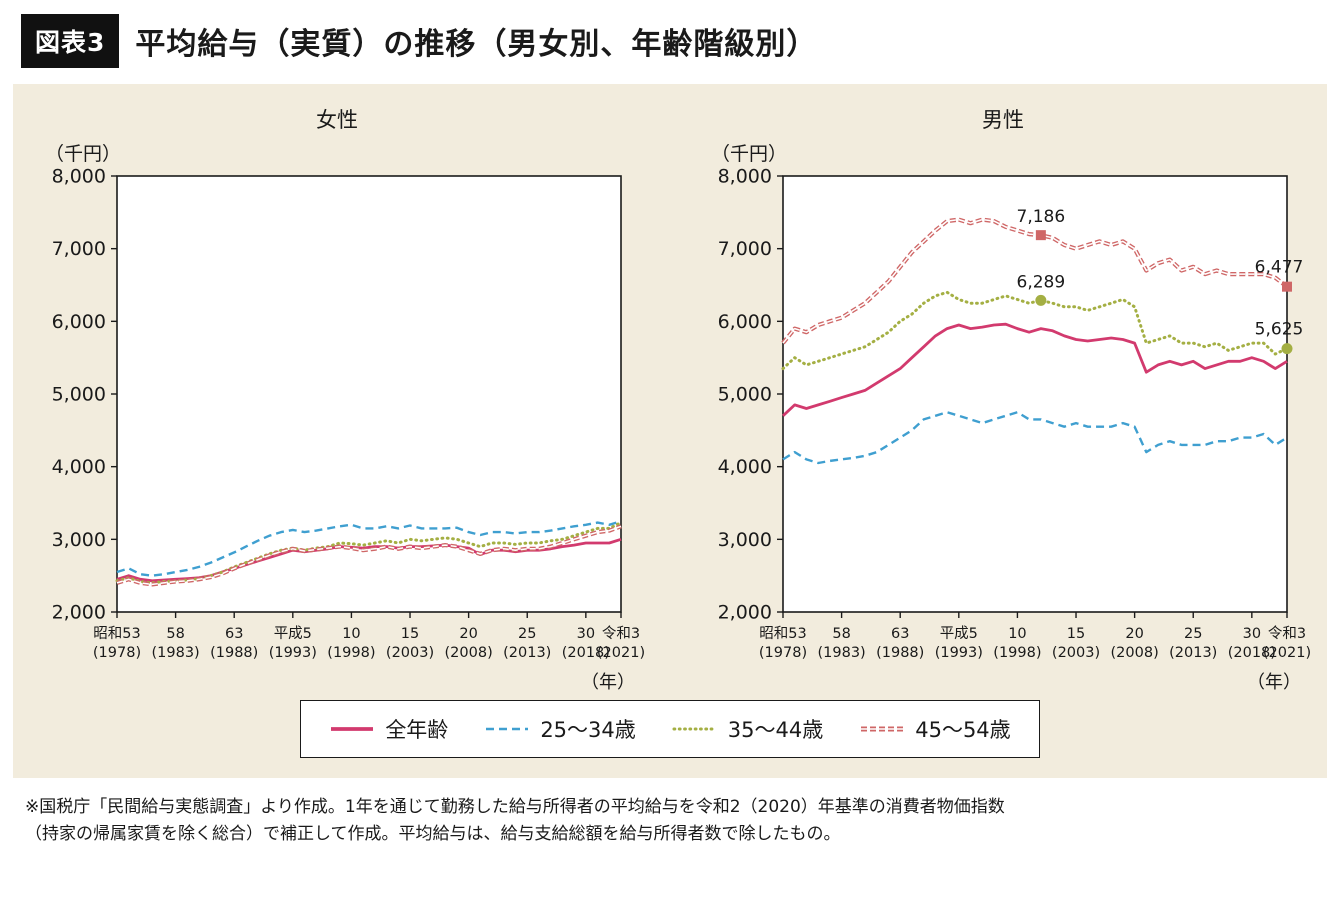 The width and height of the screenshot is (1340, 915). What do you see at coordinates (1041, 282) in the screenshot?
I see `svg-text: 6,289` at bounding box center [1041, 282].